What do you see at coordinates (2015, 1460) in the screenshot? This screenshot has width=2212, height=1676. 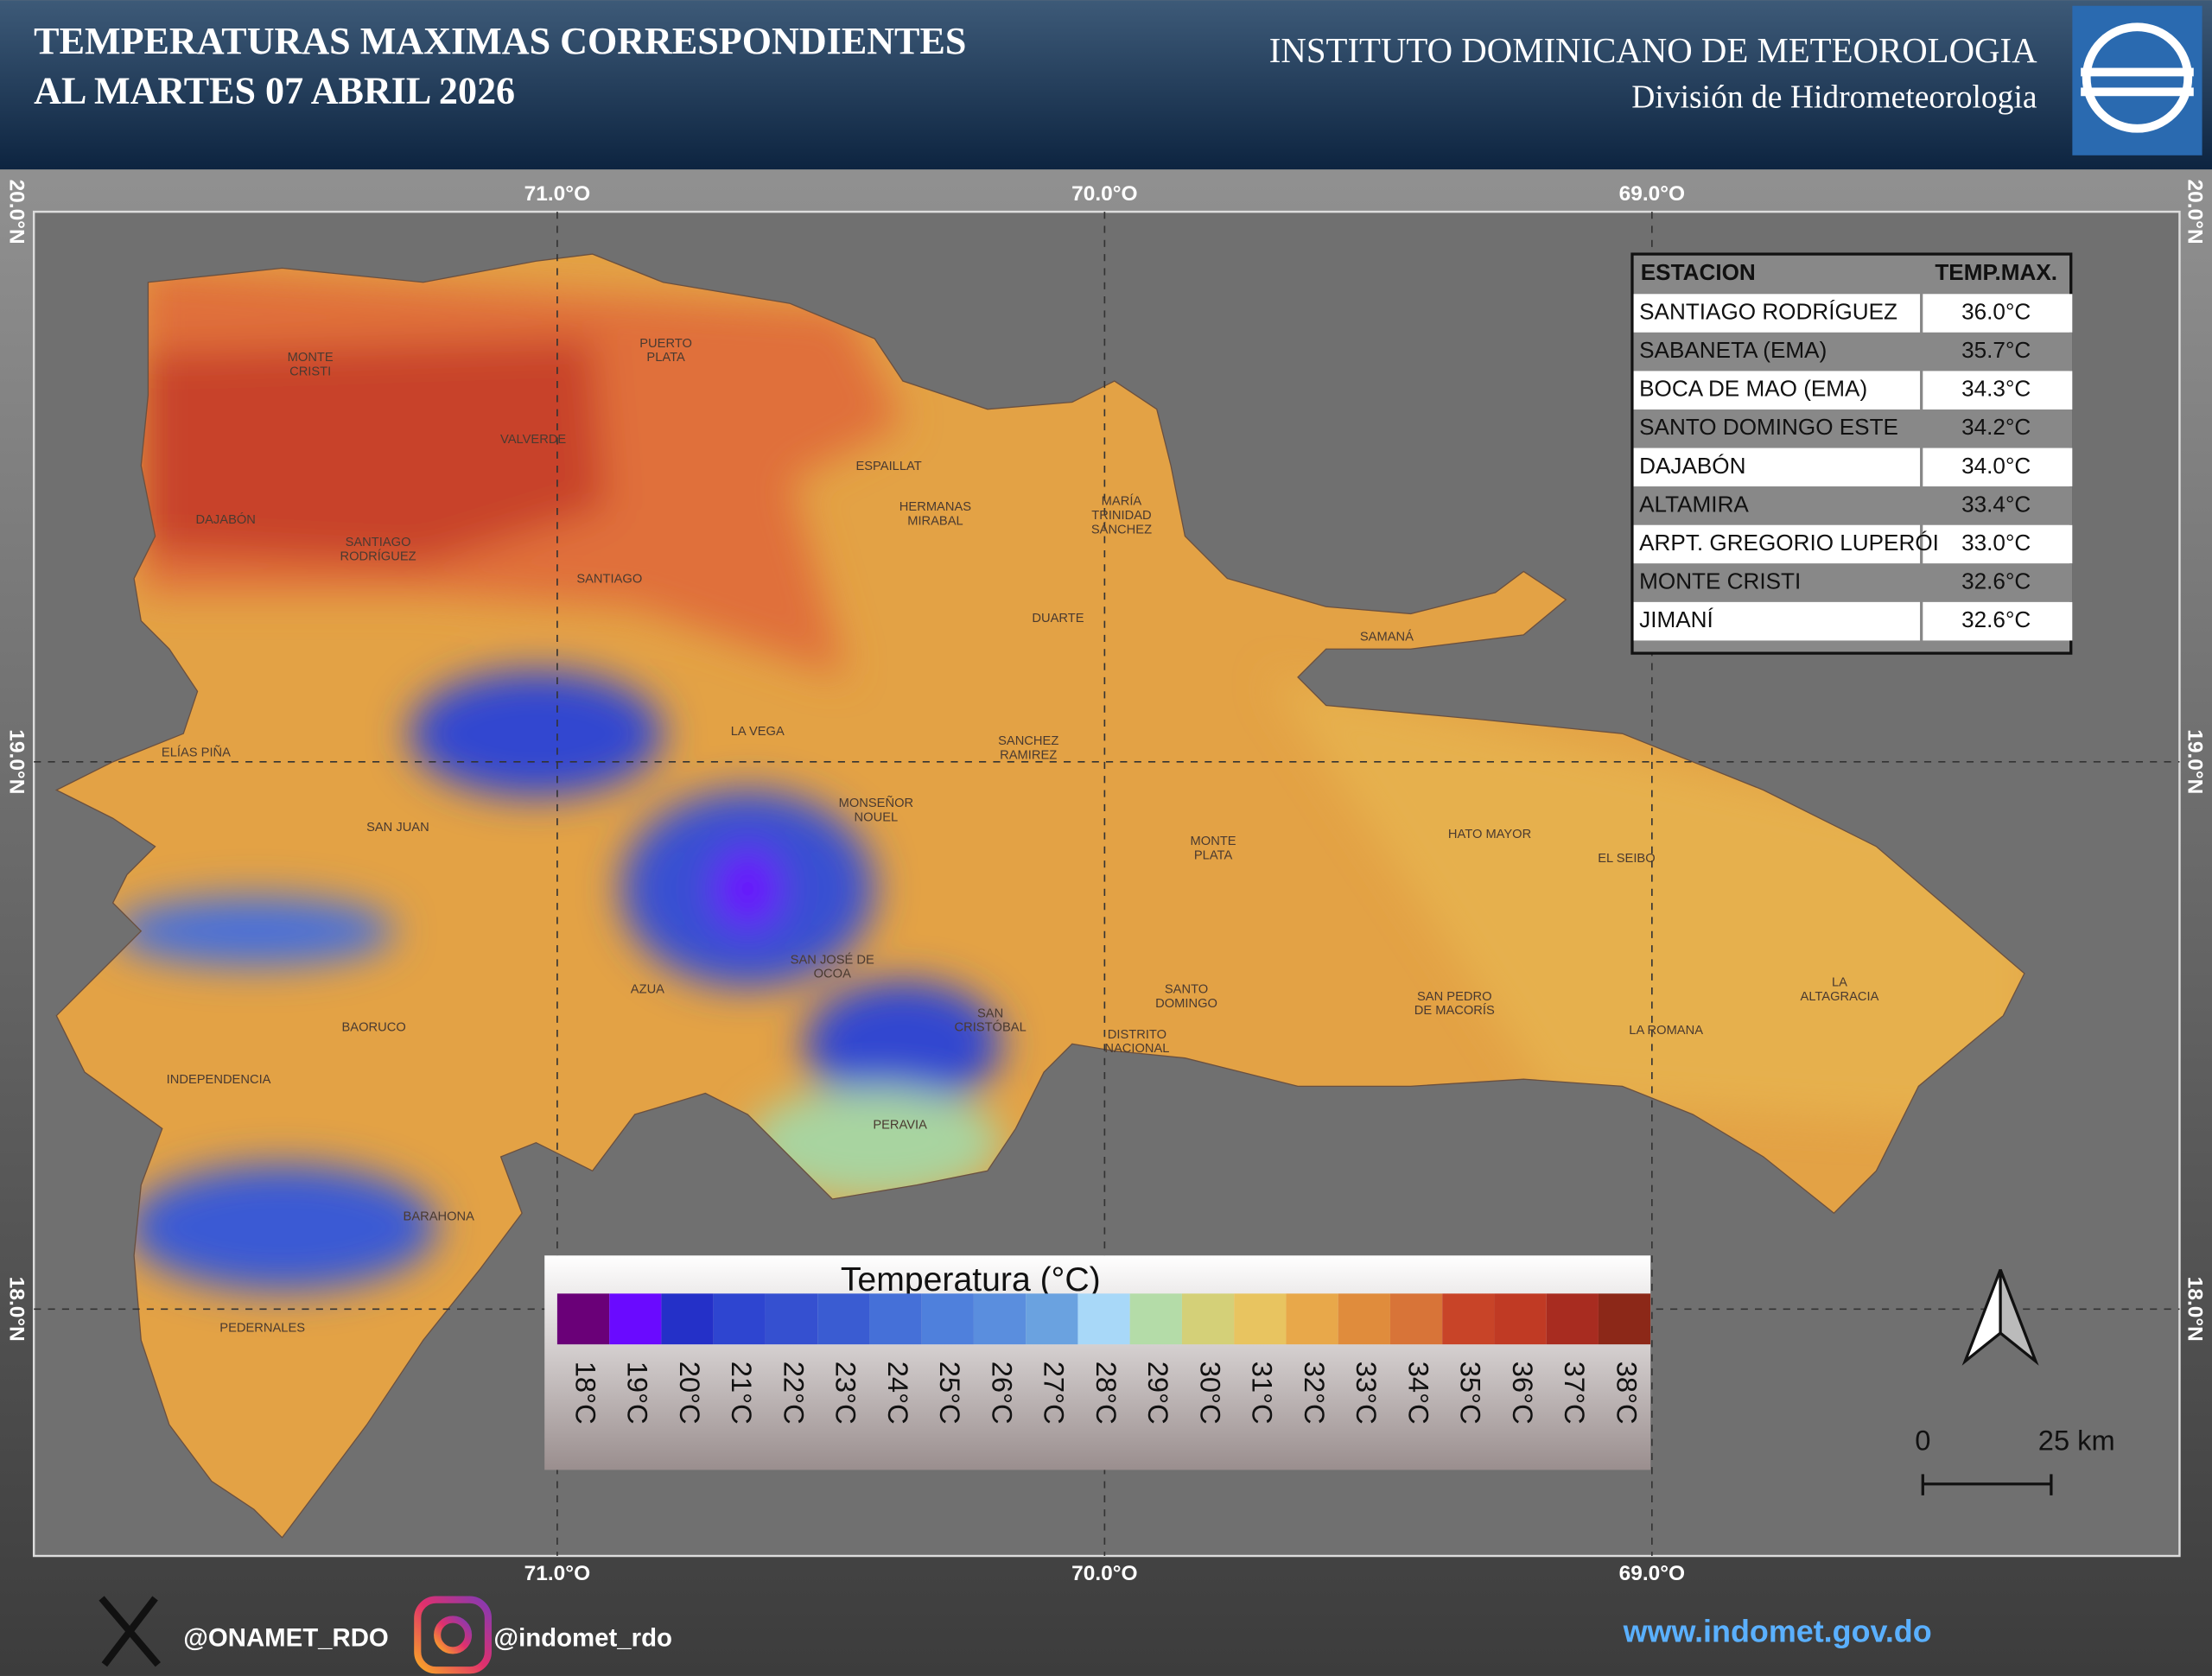 I see `scale-bar: 0 25 km` at bounding box center [2015, 1460].